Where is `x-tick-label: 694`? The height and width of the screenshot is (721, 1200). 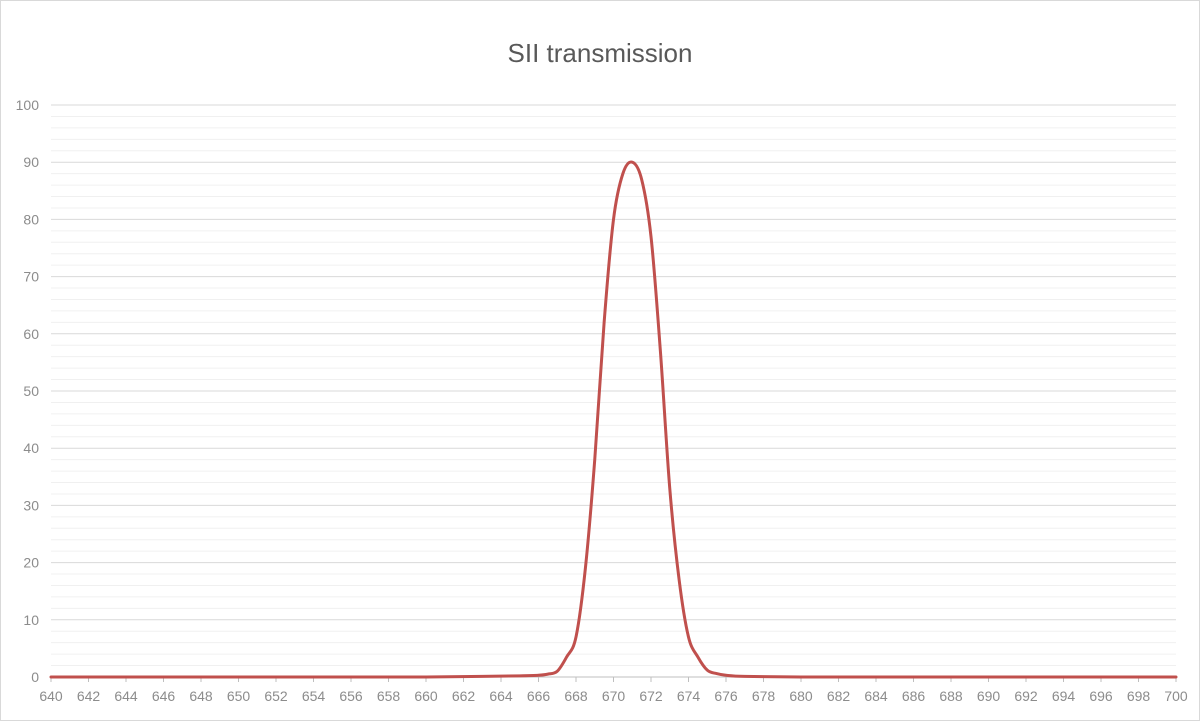 x-tick-label: 694 is located at coordinates (1064, 696).